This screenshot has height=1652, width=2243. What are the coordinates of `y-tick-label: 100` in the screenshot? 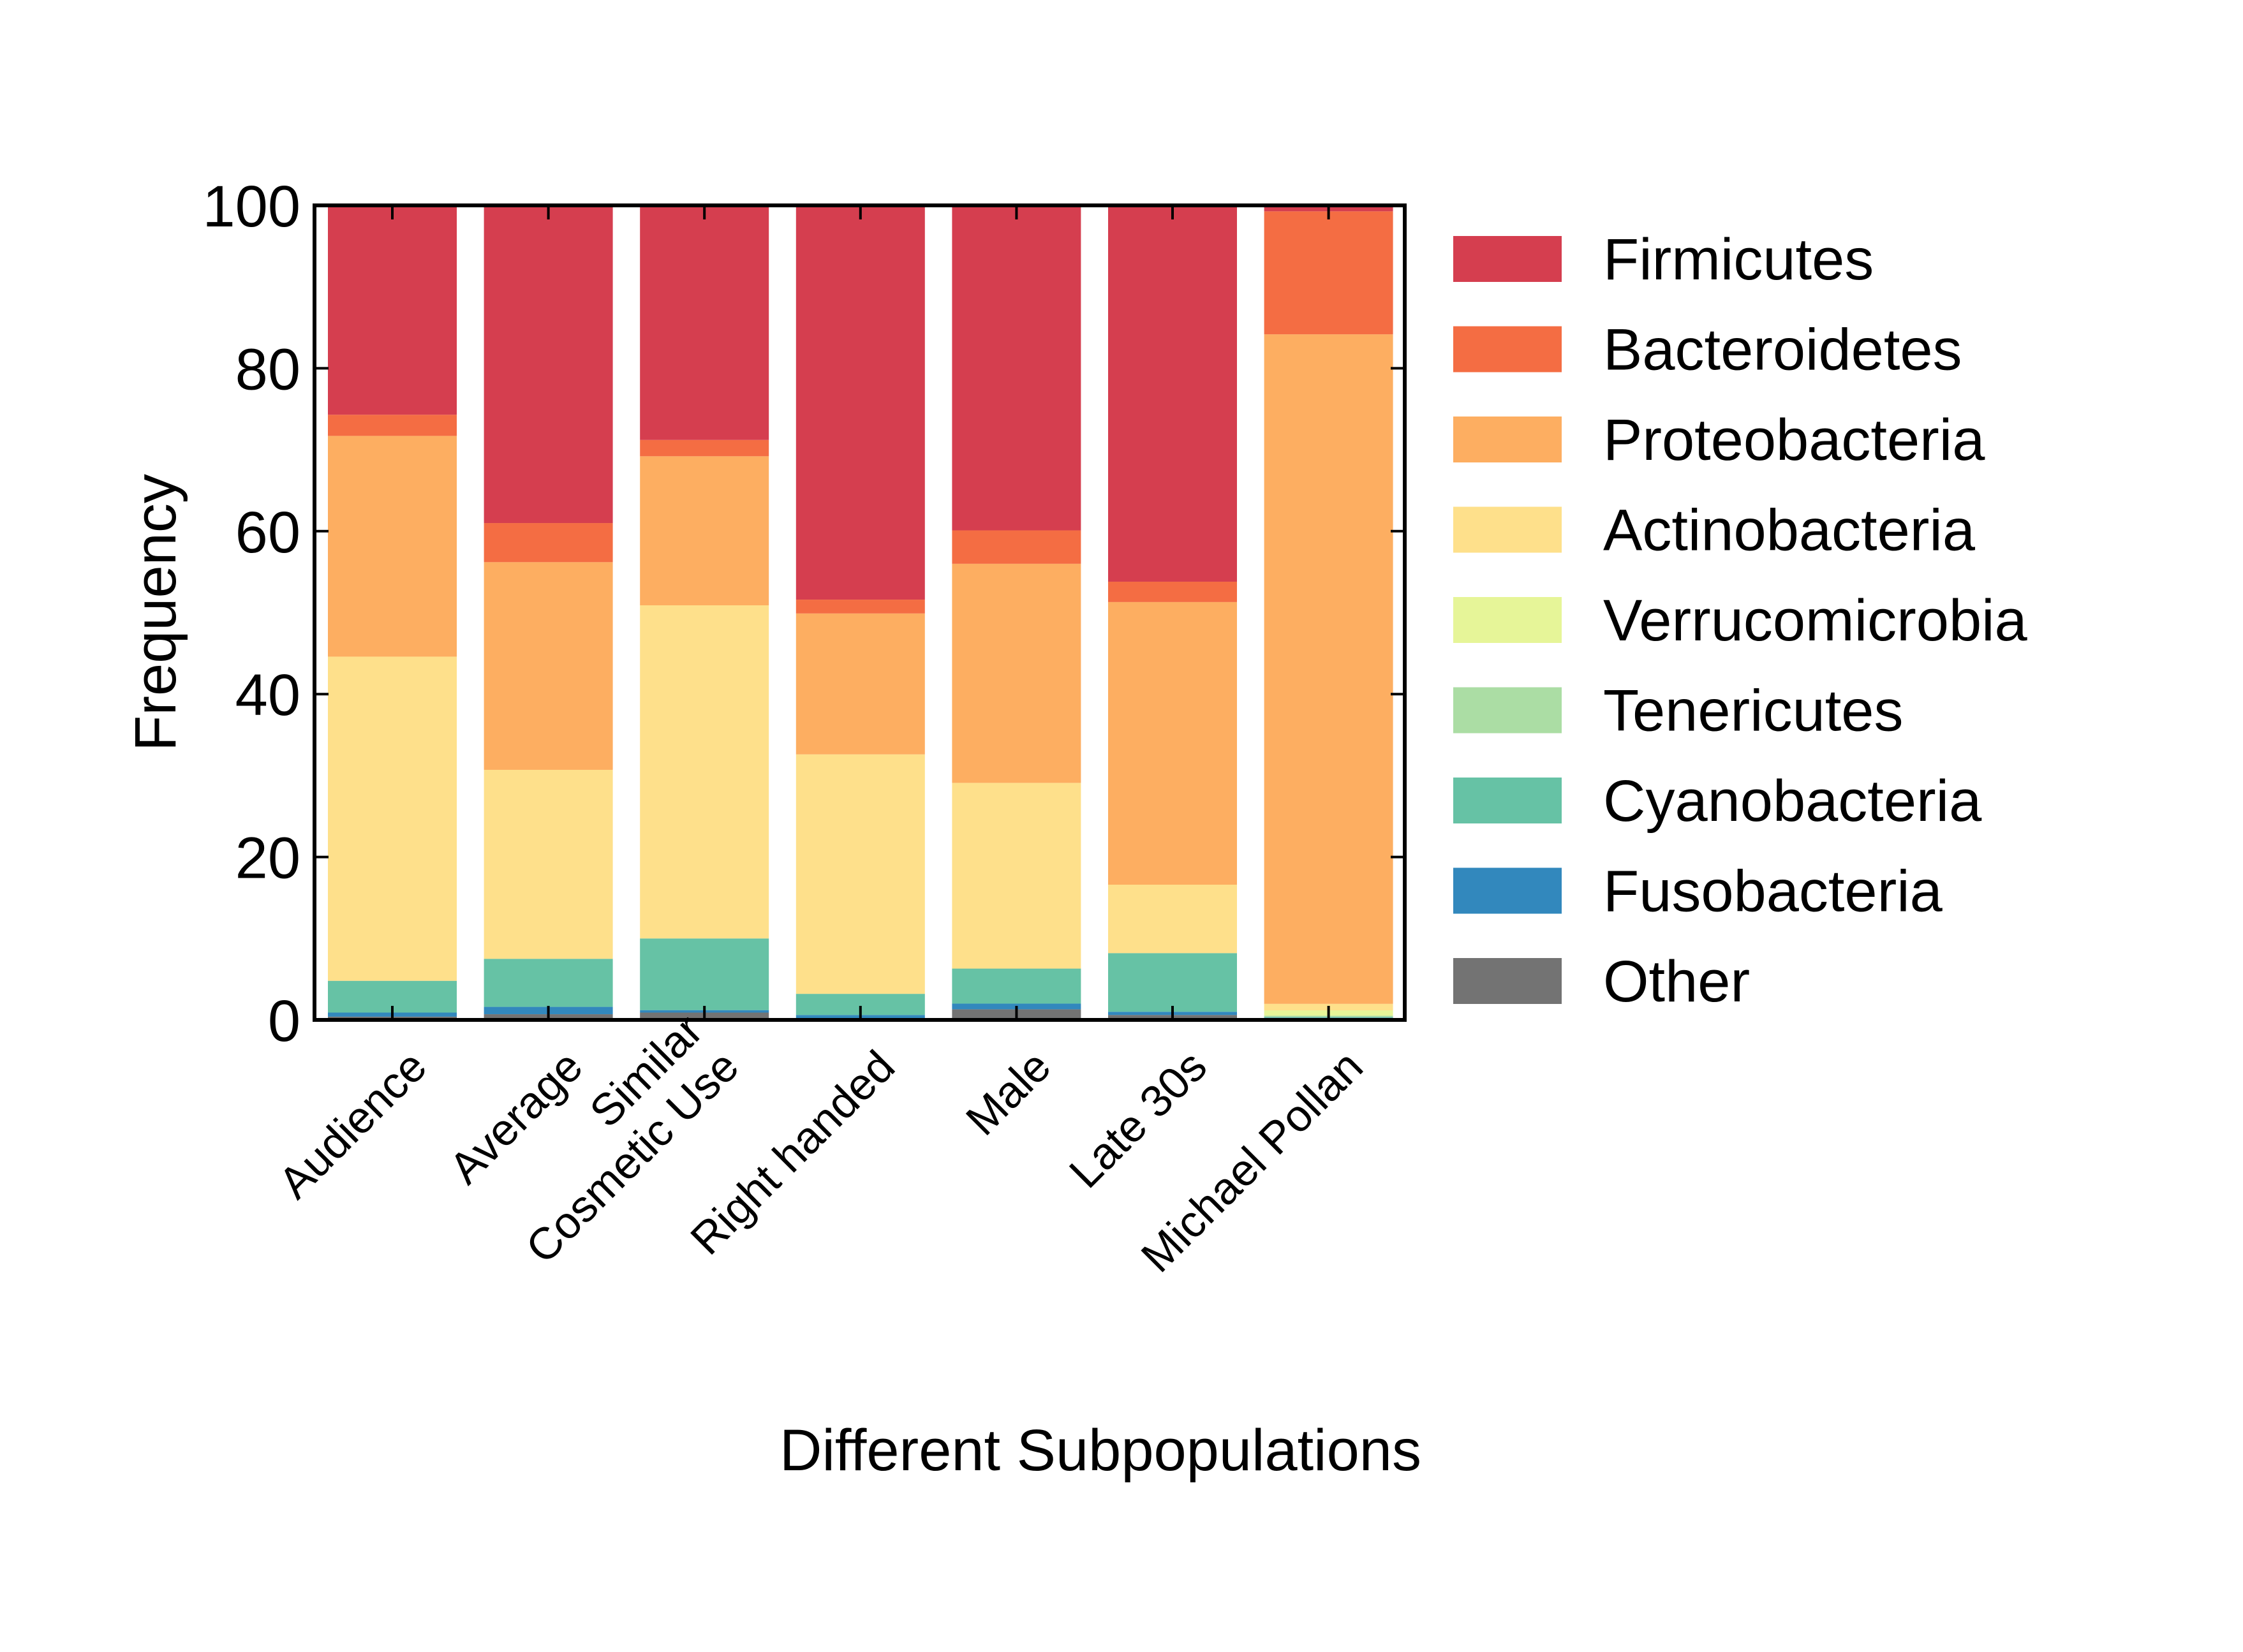 It's located at (252, 206).